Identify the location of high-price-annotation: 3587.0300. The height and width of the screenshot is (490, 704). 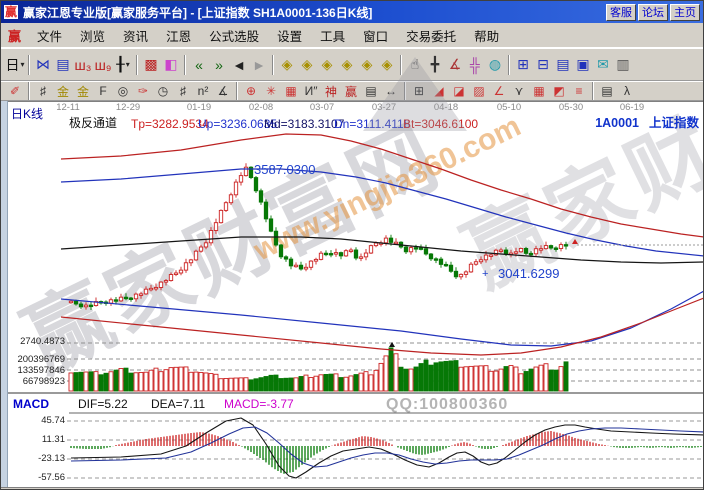
(285, 169).